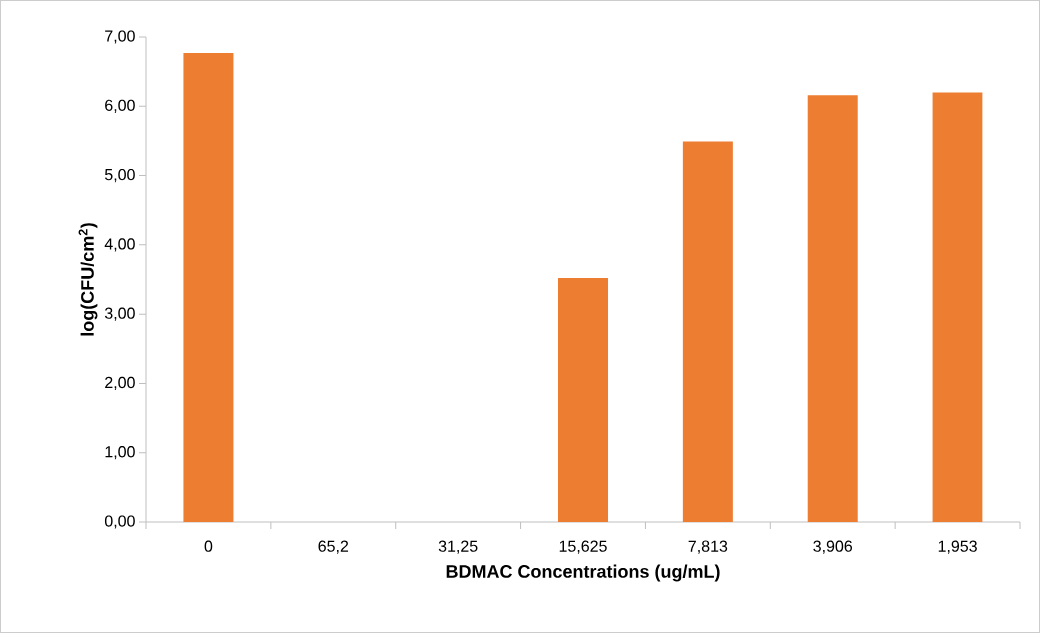 Image resolution: width=1040 pixels, height=633 pixels. I want to click on x-tick-label: 0, so click(208, 546).